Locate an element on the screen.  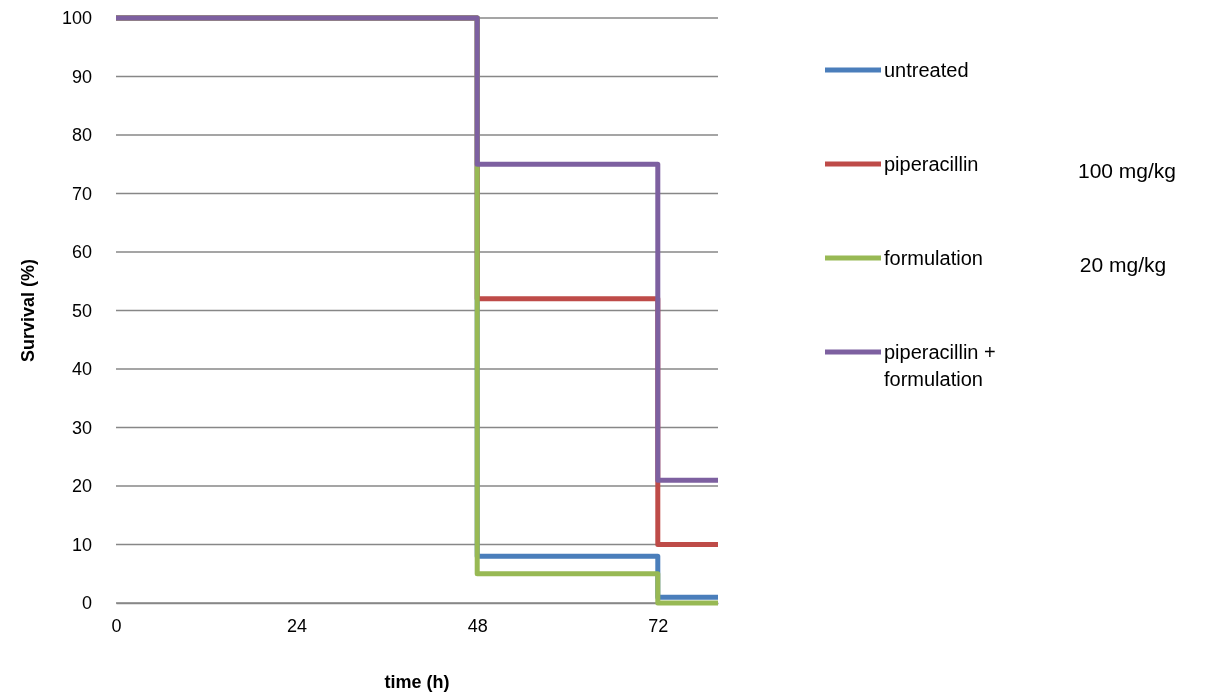
y-tick-label: 80 is located at coordinates (81, 135).